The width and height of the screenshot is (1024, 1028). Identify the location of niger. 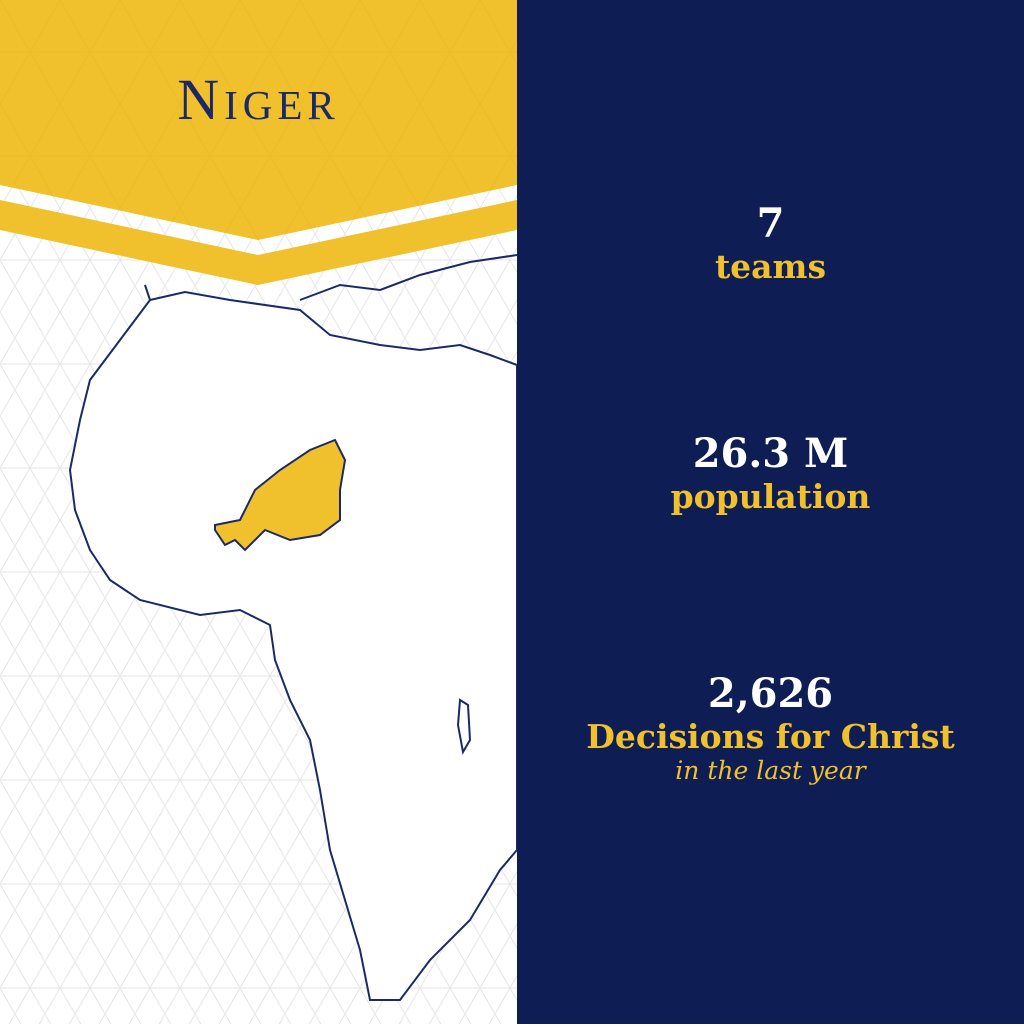
(280, 495).